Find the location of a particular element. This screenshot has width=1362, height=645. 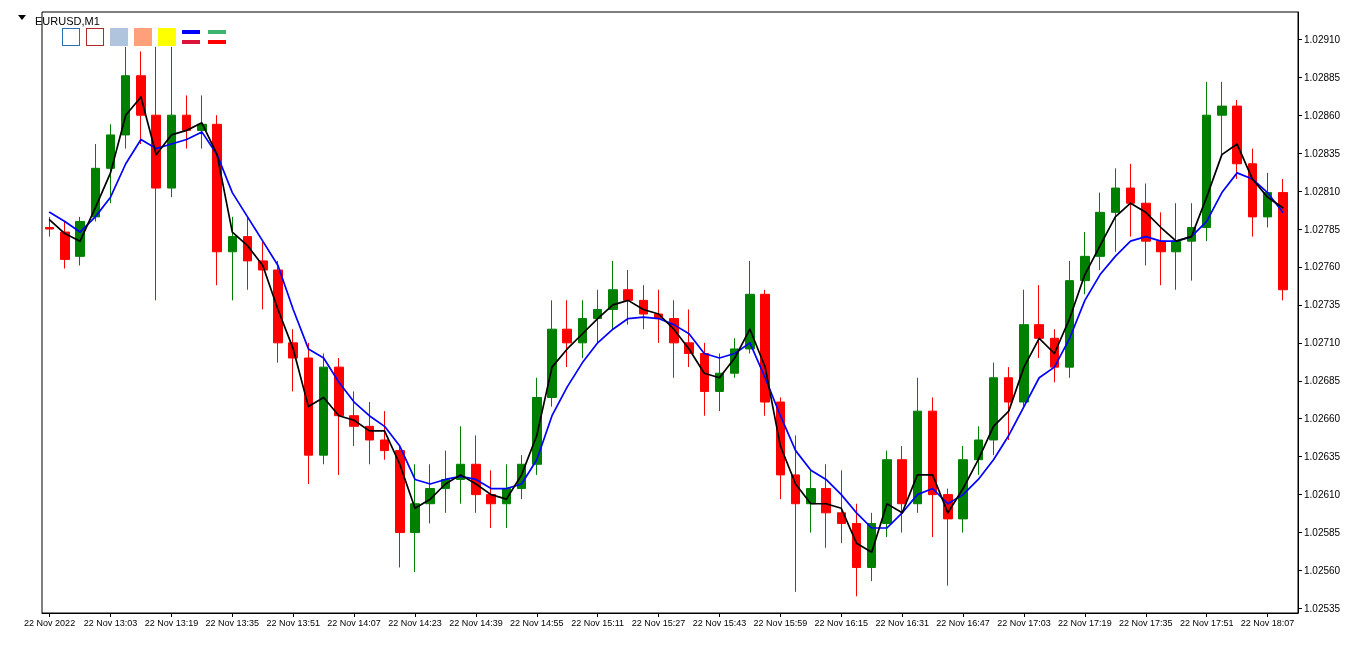

y-tick-label: 1.02610 is located at coordinates (1322, 495).